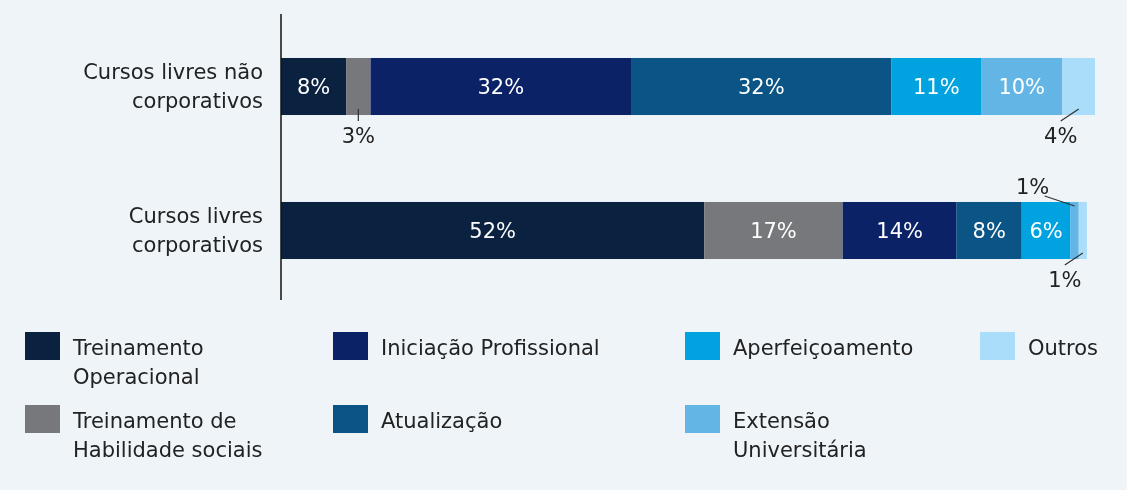 The image size is (1127, 490). I want to click on data-label: 17%, so click(773, 230).